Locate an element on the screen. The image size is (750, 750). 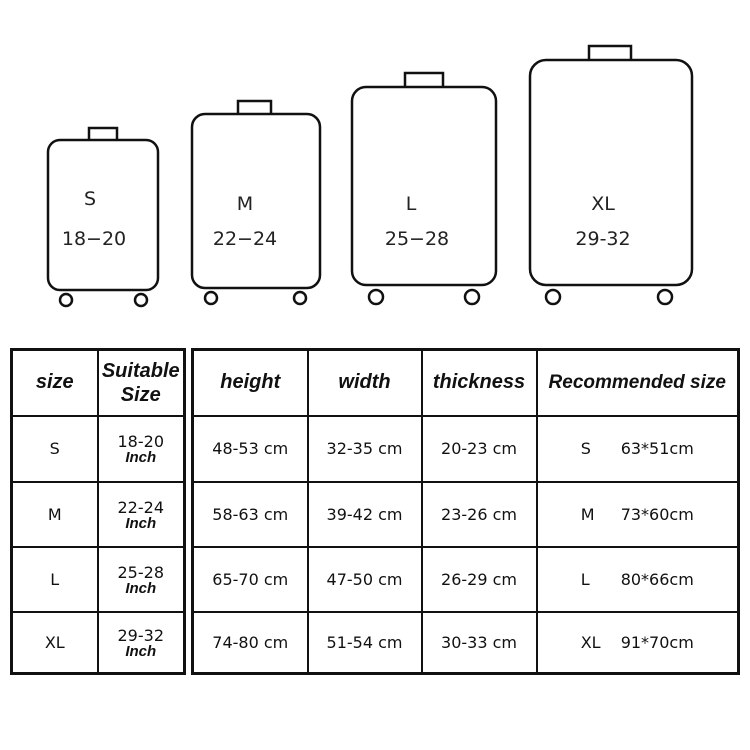
suitcase-s-size: S is located at coordinates (90, 199).